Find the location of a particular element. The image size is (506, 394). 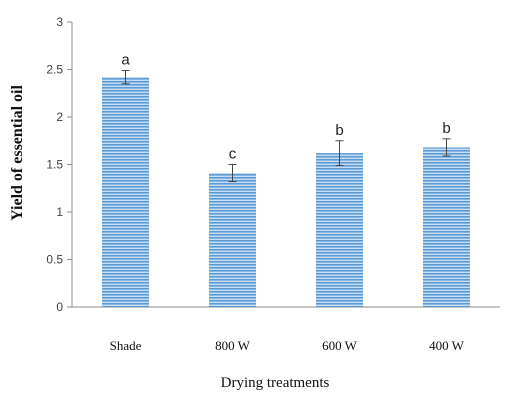

y-tick-label: 2 is located at coordinates (59, 117).